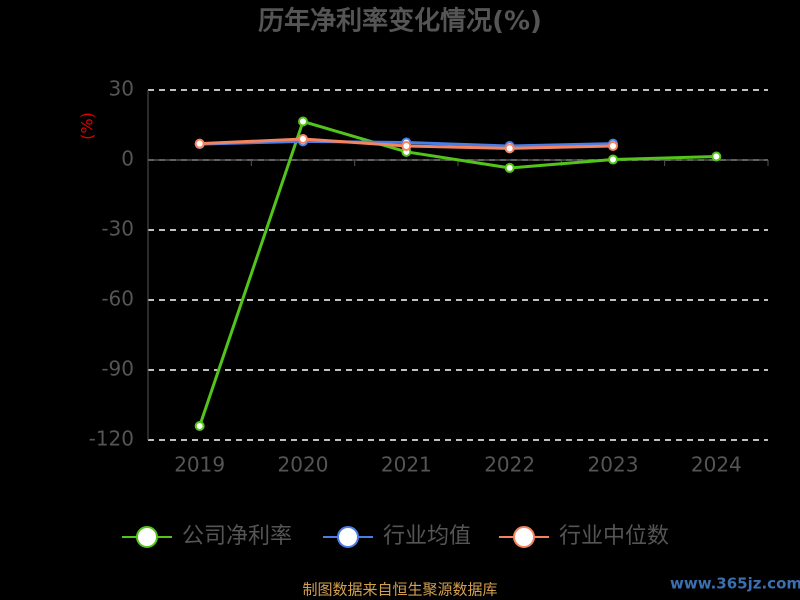 The width and height of the screenshot is (800, 600). What do you see at coordinates (199, 465) in the screenshot?
I see `x-tick-label: 2019` at bounding box center [199, 465].